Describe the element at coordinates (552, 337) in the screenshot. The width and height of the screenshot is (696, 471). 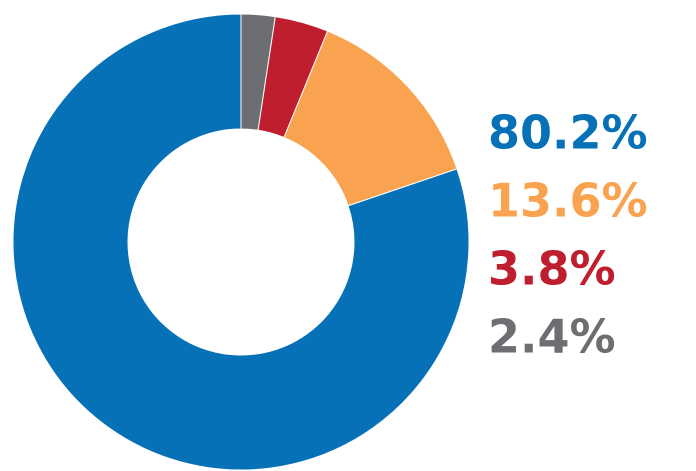
I see `legend-label: 2.4%` at that location.